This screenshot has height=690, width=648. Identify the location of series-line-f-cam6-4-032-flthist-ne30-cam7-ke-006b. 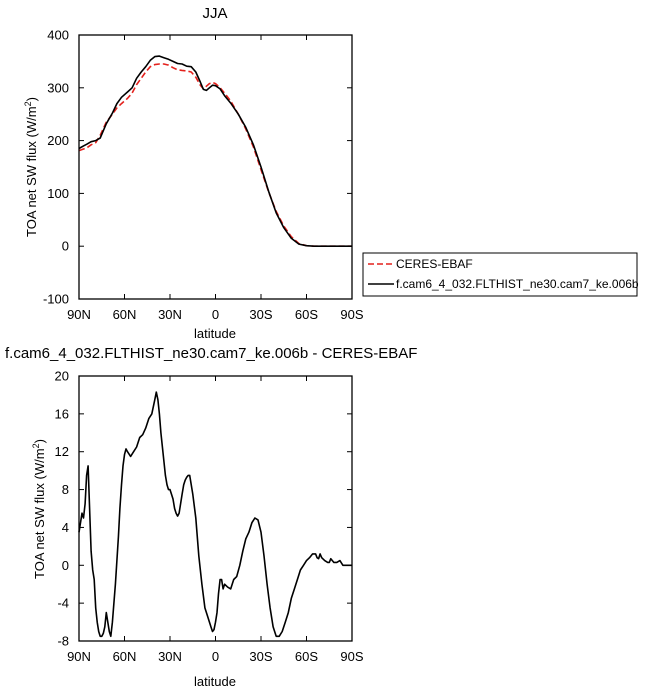
(215, 151).